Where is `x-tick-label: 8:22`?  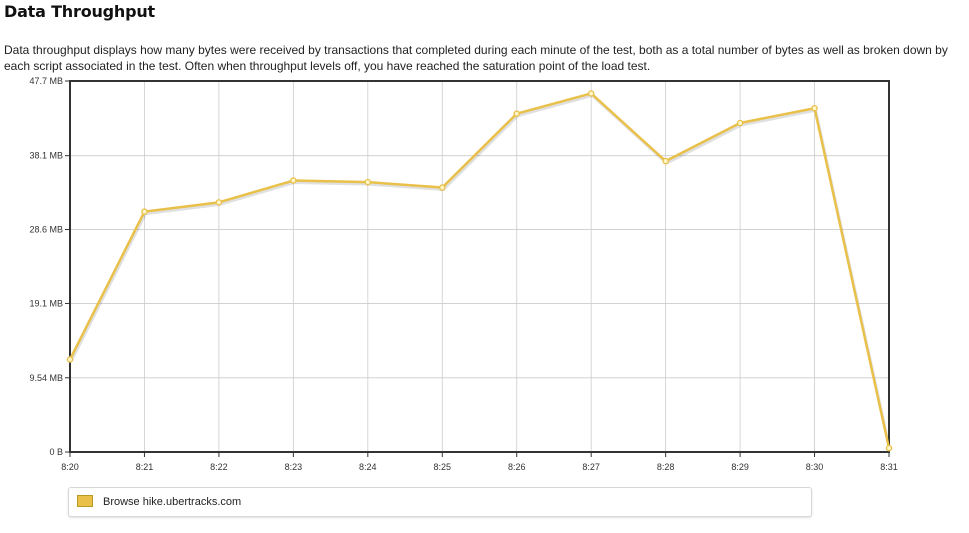
x-tick-label: 8:22 is located at coordinates (219, 467).